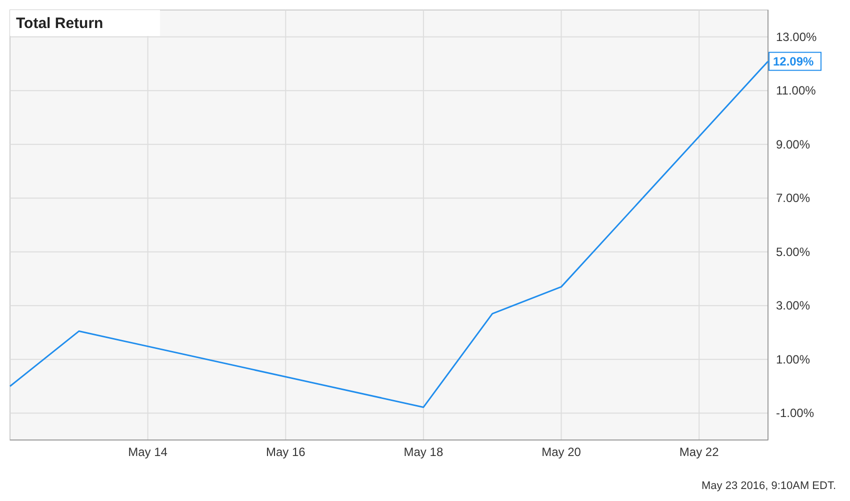 The image size is (850, 501). What do you see at coordinates (793, 61) in the screenshot?
I see `annotation: 12.09%` at bounding box center [793, 61].